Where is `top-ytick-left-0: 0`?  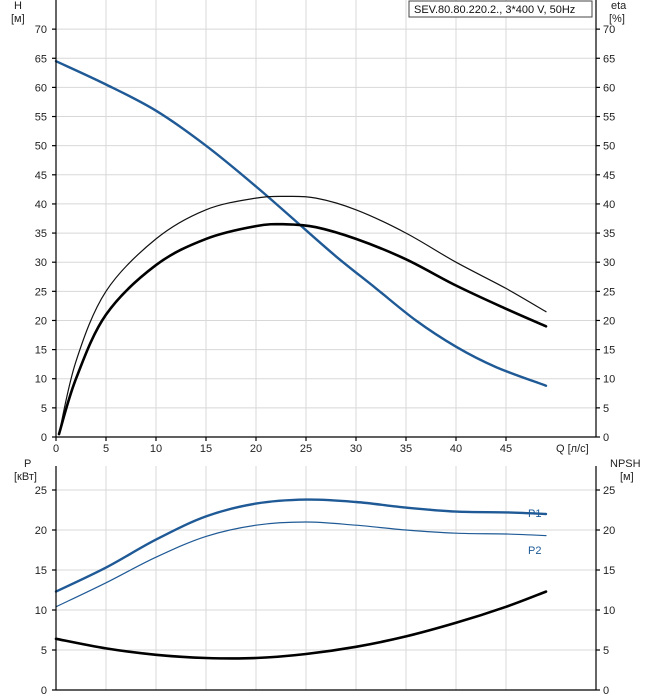 top-ytick-left-0: 0 is located at coordinates (44, 438).